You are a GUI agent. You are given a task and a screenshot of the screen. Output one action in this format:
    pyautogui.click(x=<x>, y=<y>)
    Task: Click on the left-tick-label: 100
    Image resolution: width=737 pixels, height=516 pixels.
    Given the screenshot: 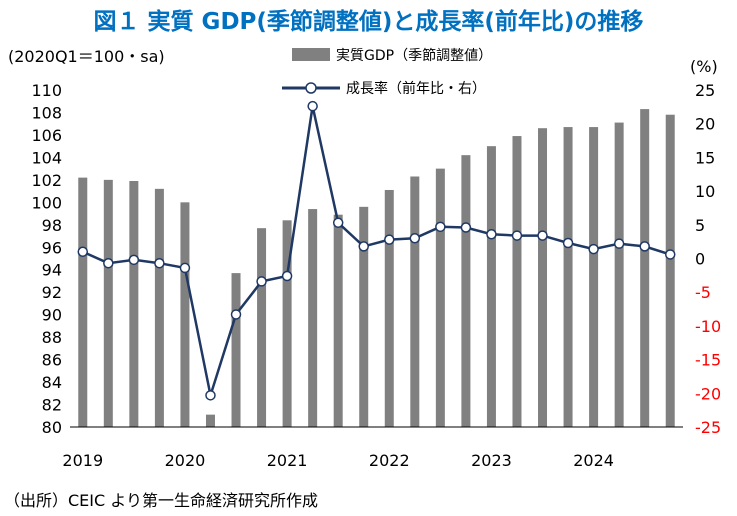 What is the action you would take?
    pyautogui.click(x=46, y=202)
    